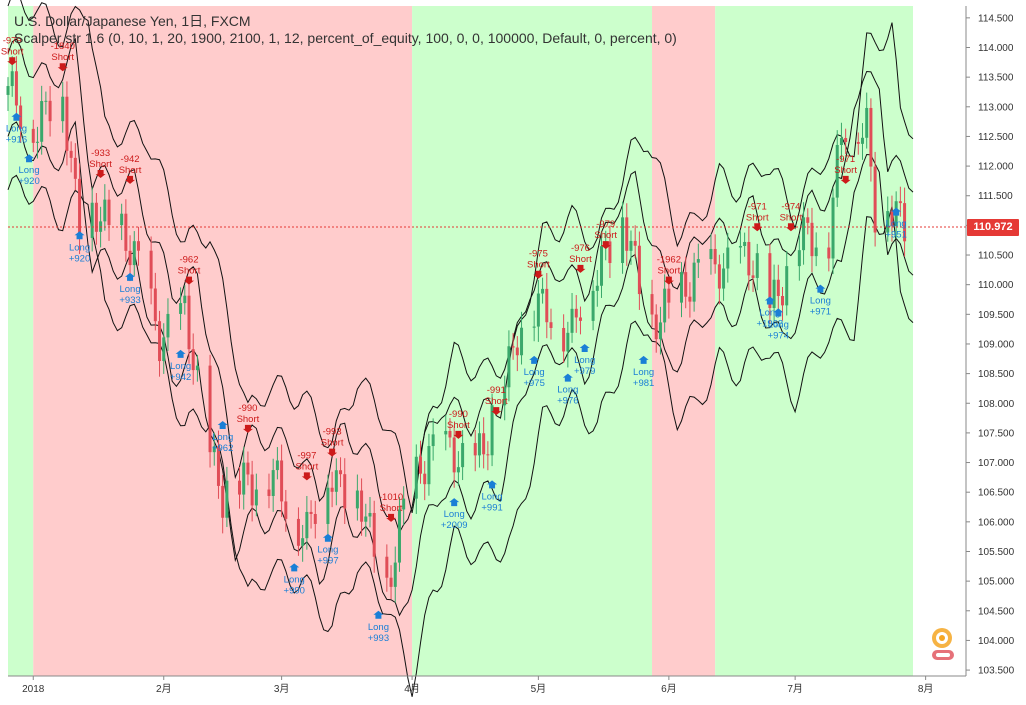 This screenshot has height=705, width=1026. I want to click on long-signal-pnl: +979, so click(584, 371).